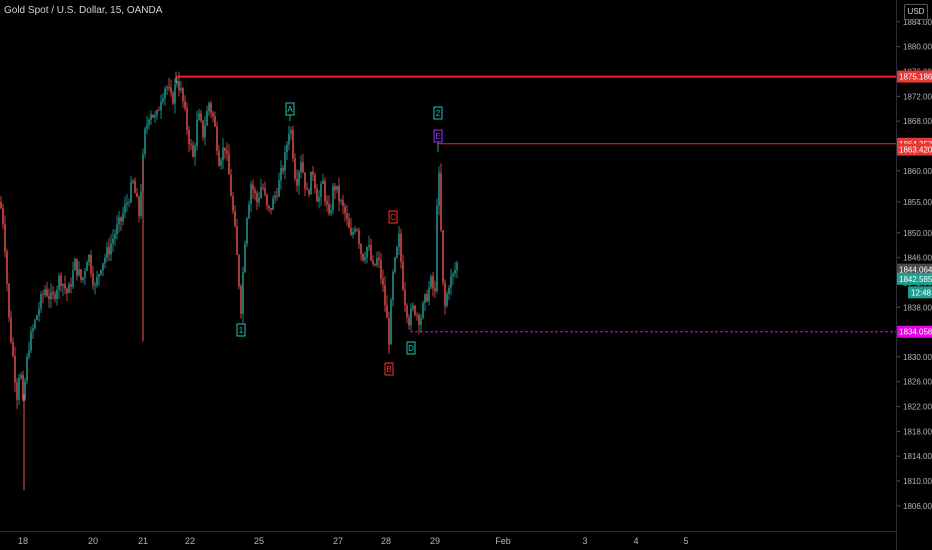 This screenshot has height=550, width=932. Describe the element at coordinates (388, 369) in the screenshot. I see `wave-label: B` at that location.